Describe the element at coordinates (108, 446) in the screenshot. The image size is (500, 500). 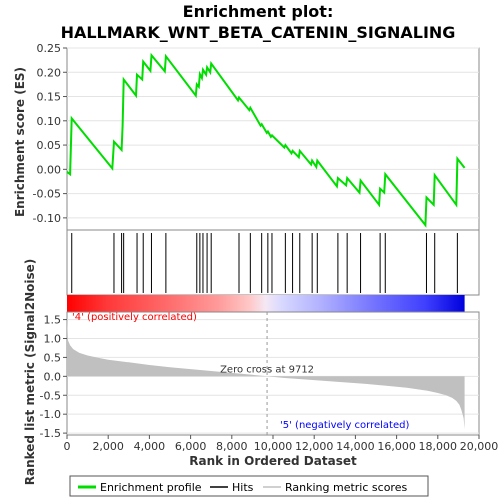
I see `x-tick-label: 2,000` at that location.